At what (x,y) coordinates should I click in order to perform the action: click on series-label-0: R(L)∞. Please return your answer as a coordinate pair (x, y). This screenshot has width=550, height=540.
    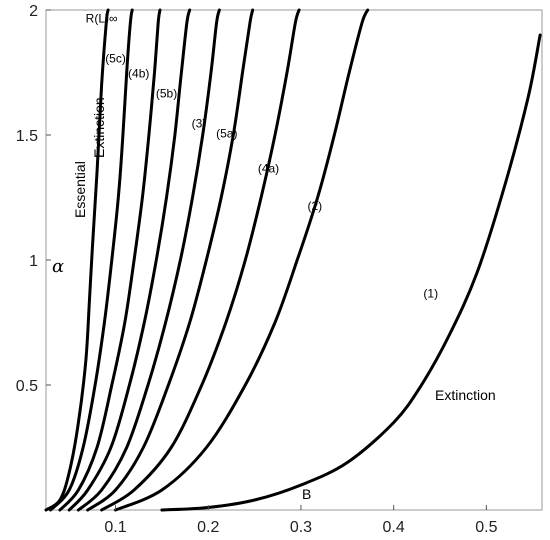
    Looking at the image, I should click on (102, 19).